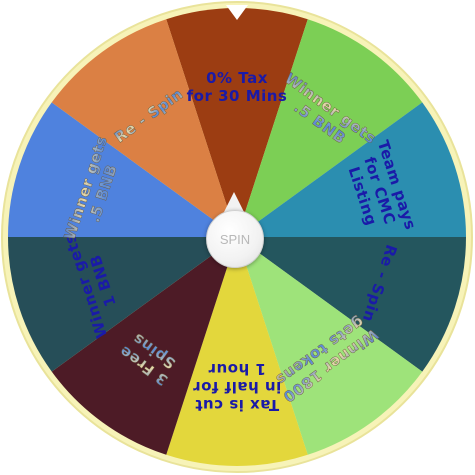  I want to click on wheel-segment-label: 0% Tax for 30 Mins, so click(237, 87).